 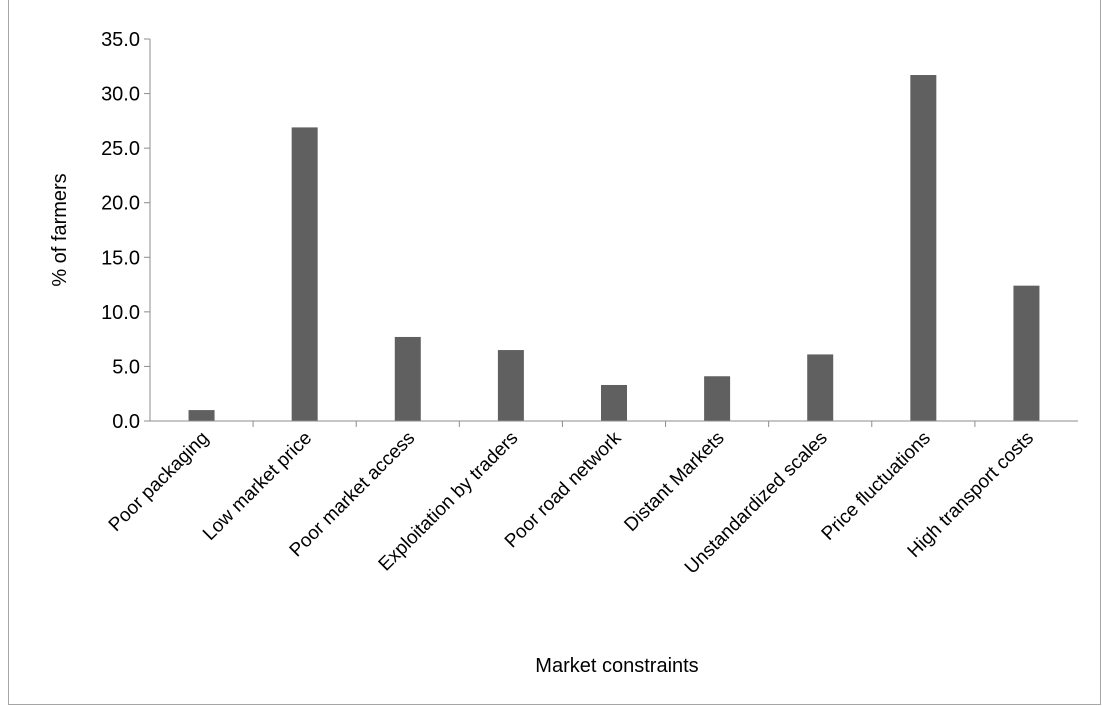 I want to click on y-axis-title: % of farmers, so click(x=60, y=229).